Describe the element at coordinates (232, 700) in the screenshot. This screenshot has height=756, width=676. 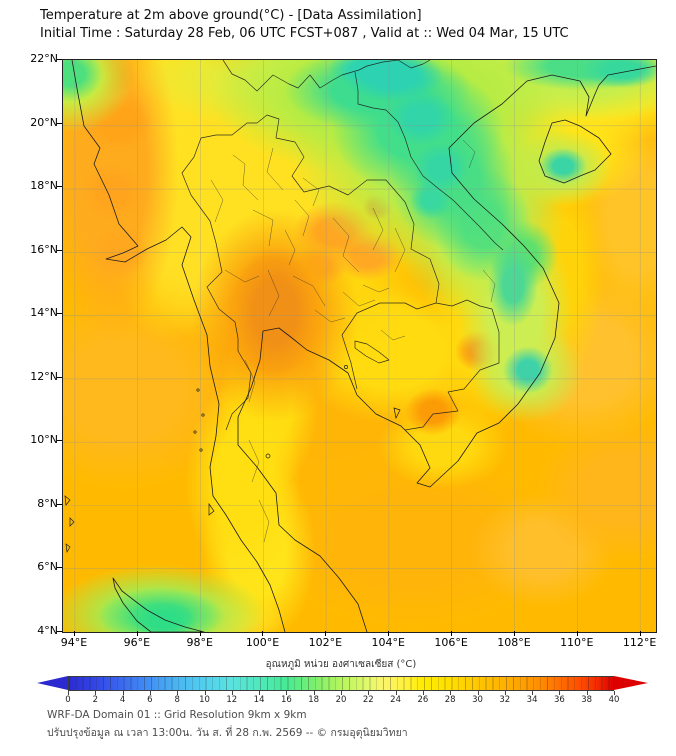
I see `colorbar-tick-label: 12` at that location.